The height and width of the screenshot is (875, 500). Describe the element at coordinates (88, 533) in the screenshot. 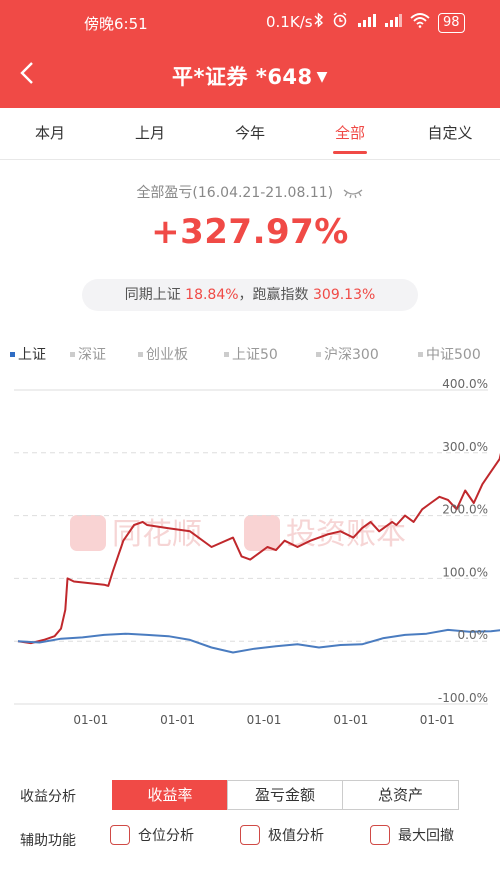

I see `watermark-logo-left` at that location.